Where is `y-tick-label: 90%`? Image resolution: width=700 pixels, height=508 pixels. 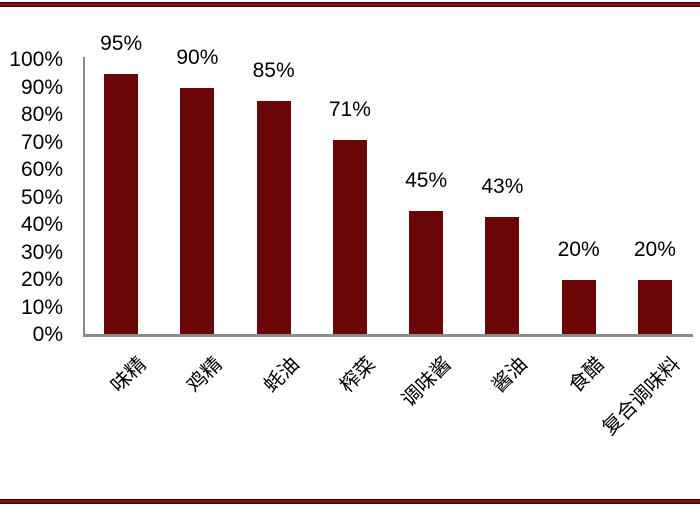
y-tick-label: 90% is located at coordinates (41, 87).